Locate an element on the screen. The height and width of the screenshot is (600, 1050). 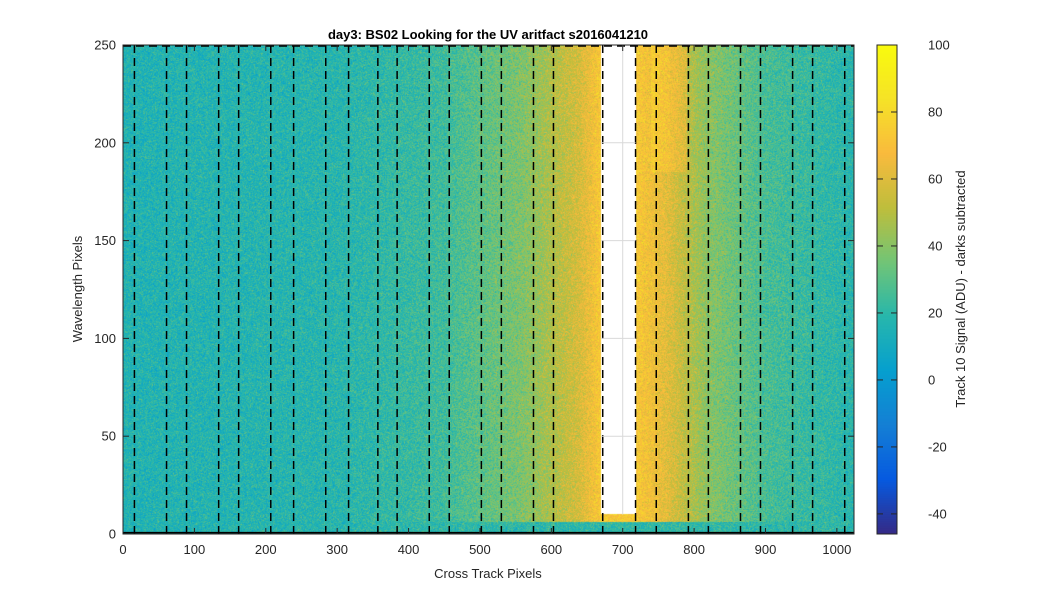
y-tick-label: 200 is located at coordinates (105, 142).